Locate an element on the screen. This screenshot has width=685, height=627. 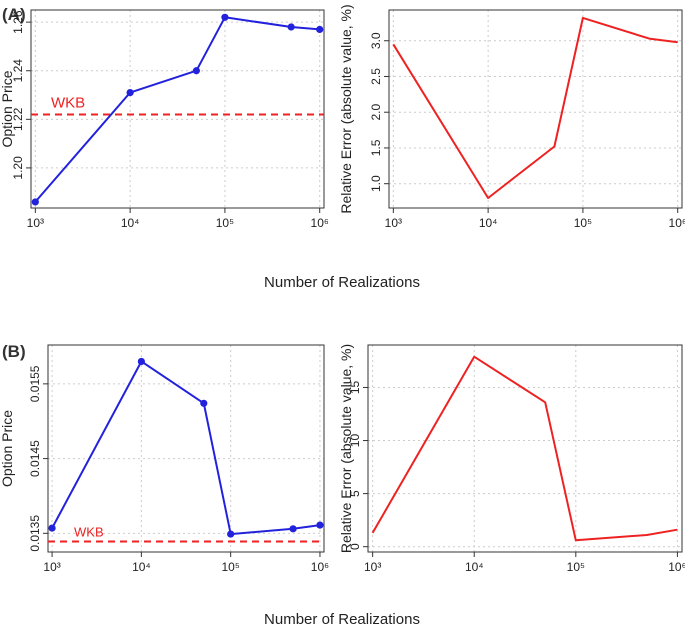
y-tick-label: 0.0155 is located at coordinates (35, 383).